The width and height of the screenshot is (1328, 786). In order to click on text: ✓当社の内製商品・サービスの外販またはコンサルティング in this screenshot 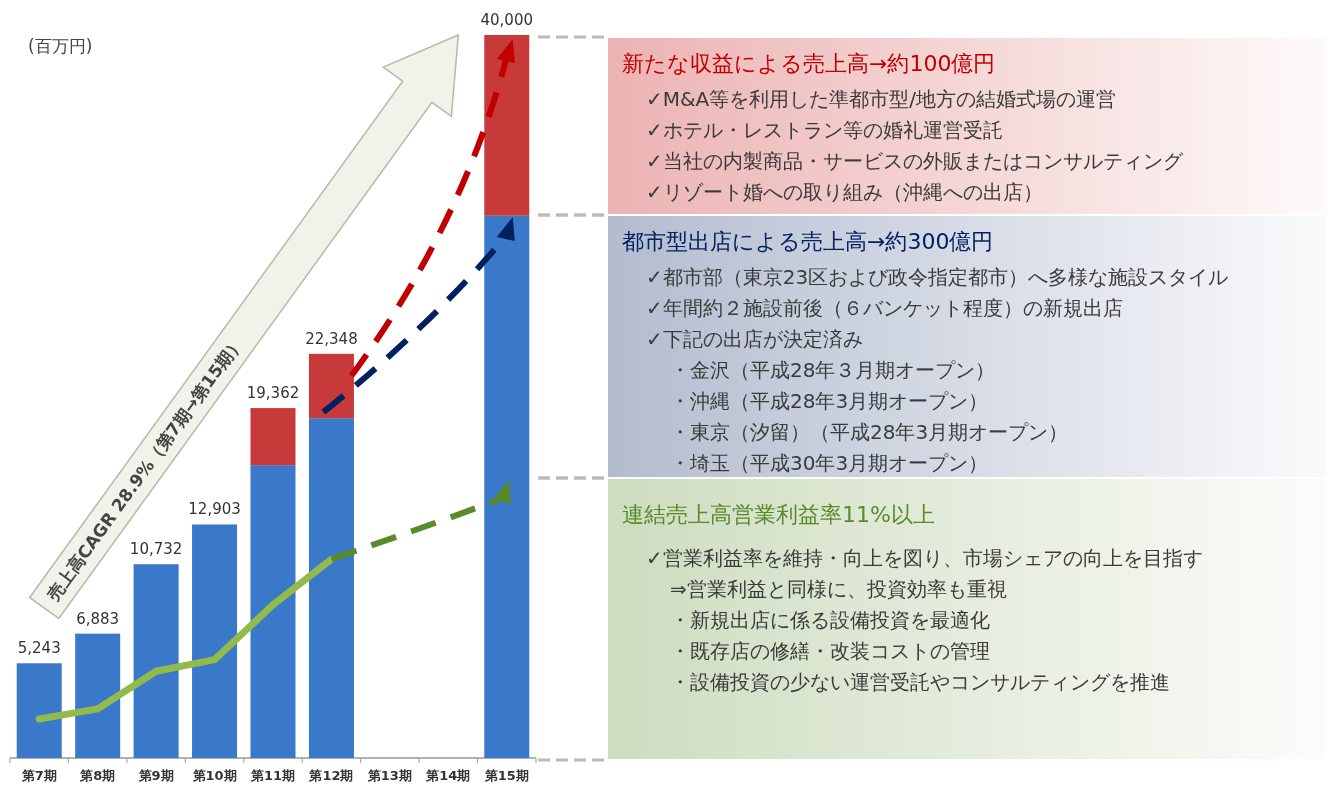, I will do `click(915, 161)`.